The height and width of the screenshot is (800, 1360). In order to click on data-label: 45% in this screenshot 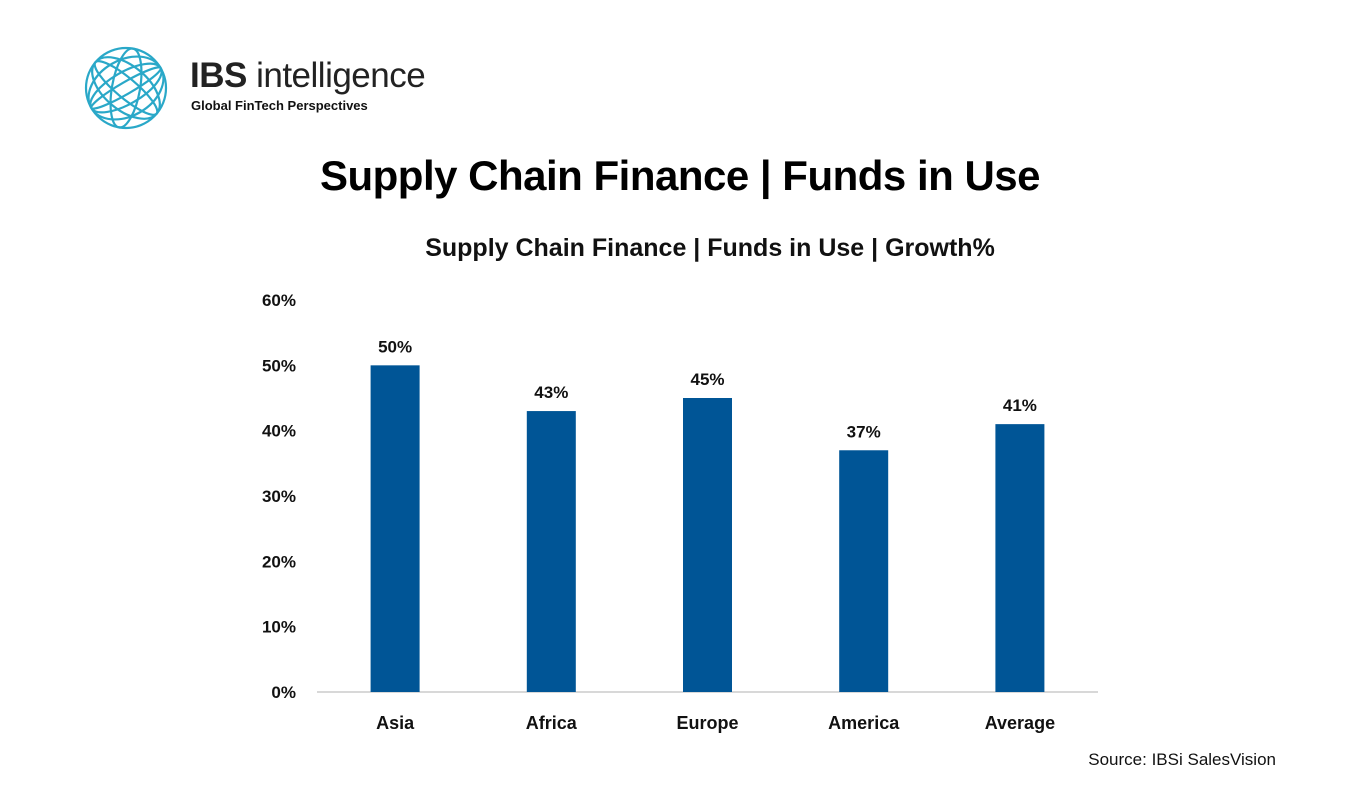, I will do `click(707, 379)`.